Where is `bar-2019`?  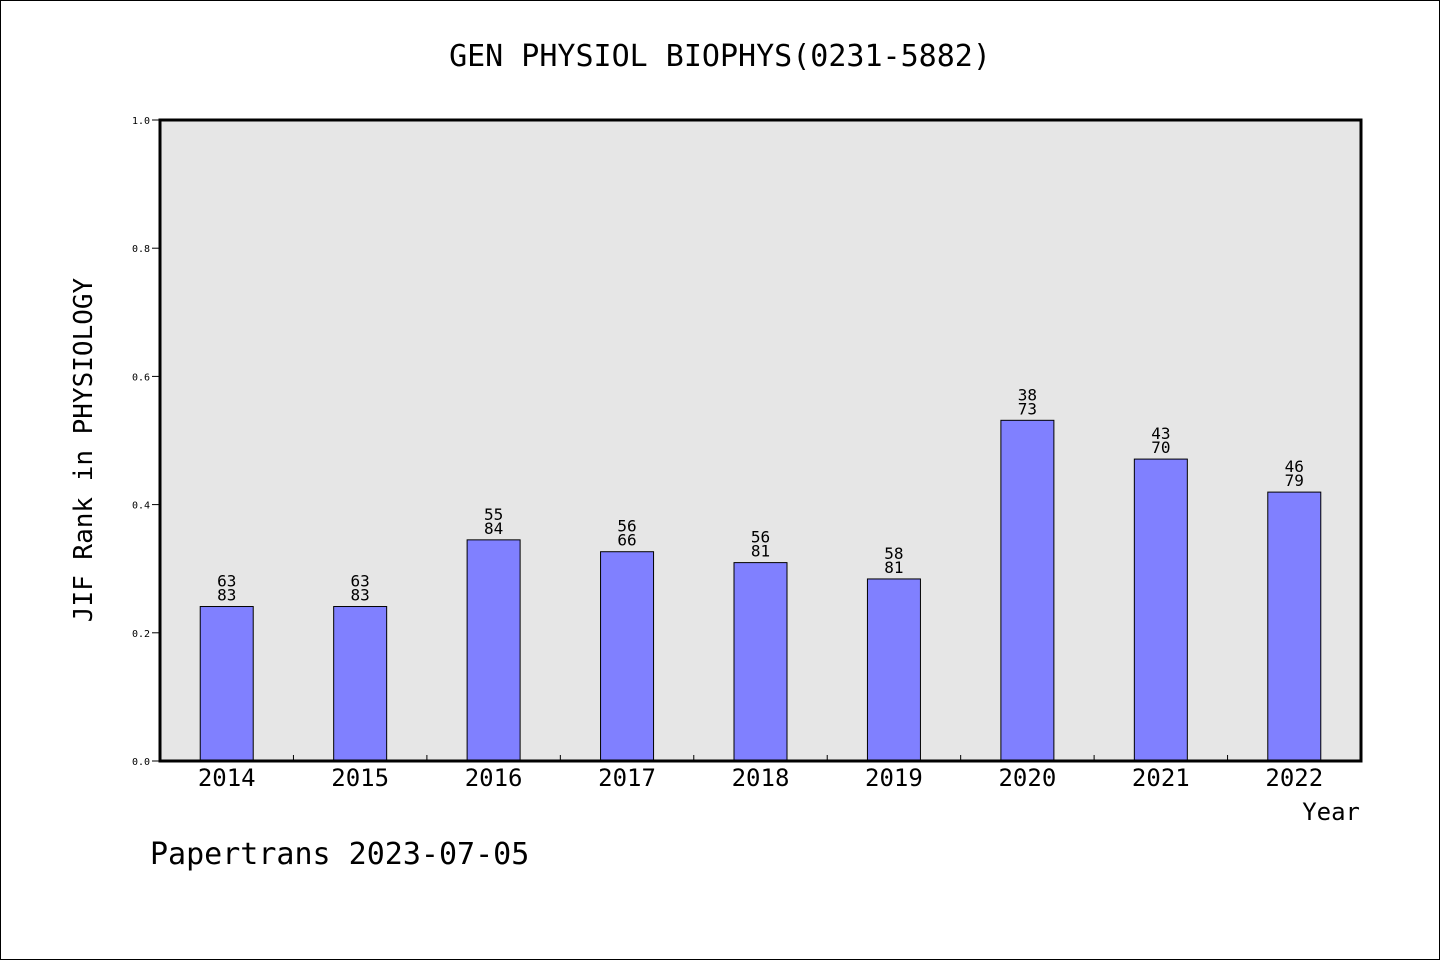
bar-2019 is located at coordinates (893, 670).